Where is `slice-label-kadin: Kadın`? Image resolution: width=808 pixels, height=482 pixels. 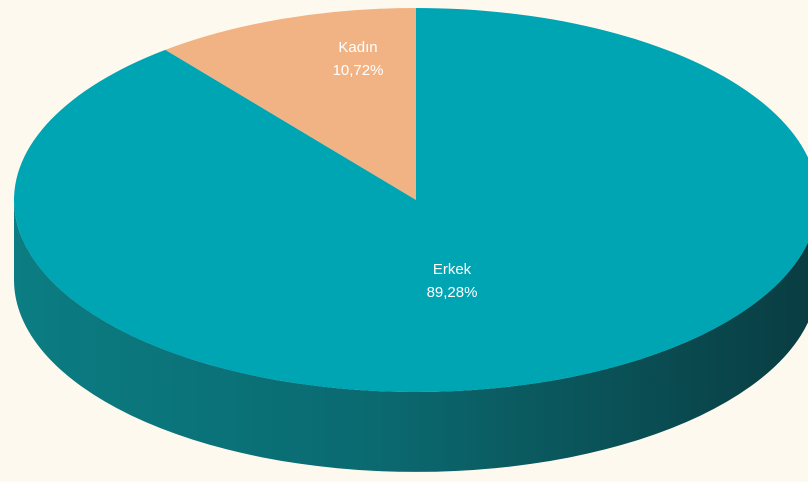
slice-label-kadin: Kadın is located at coordinates (357, 47).